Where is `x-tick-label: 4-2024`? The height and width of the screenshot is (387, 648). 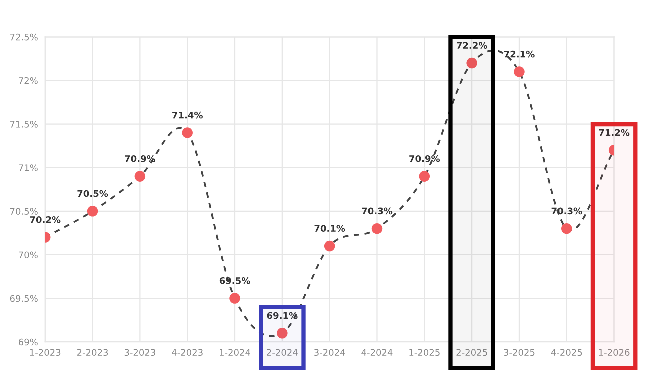
x-tick-label: 4-2024 is located at coordinates (377, 352).